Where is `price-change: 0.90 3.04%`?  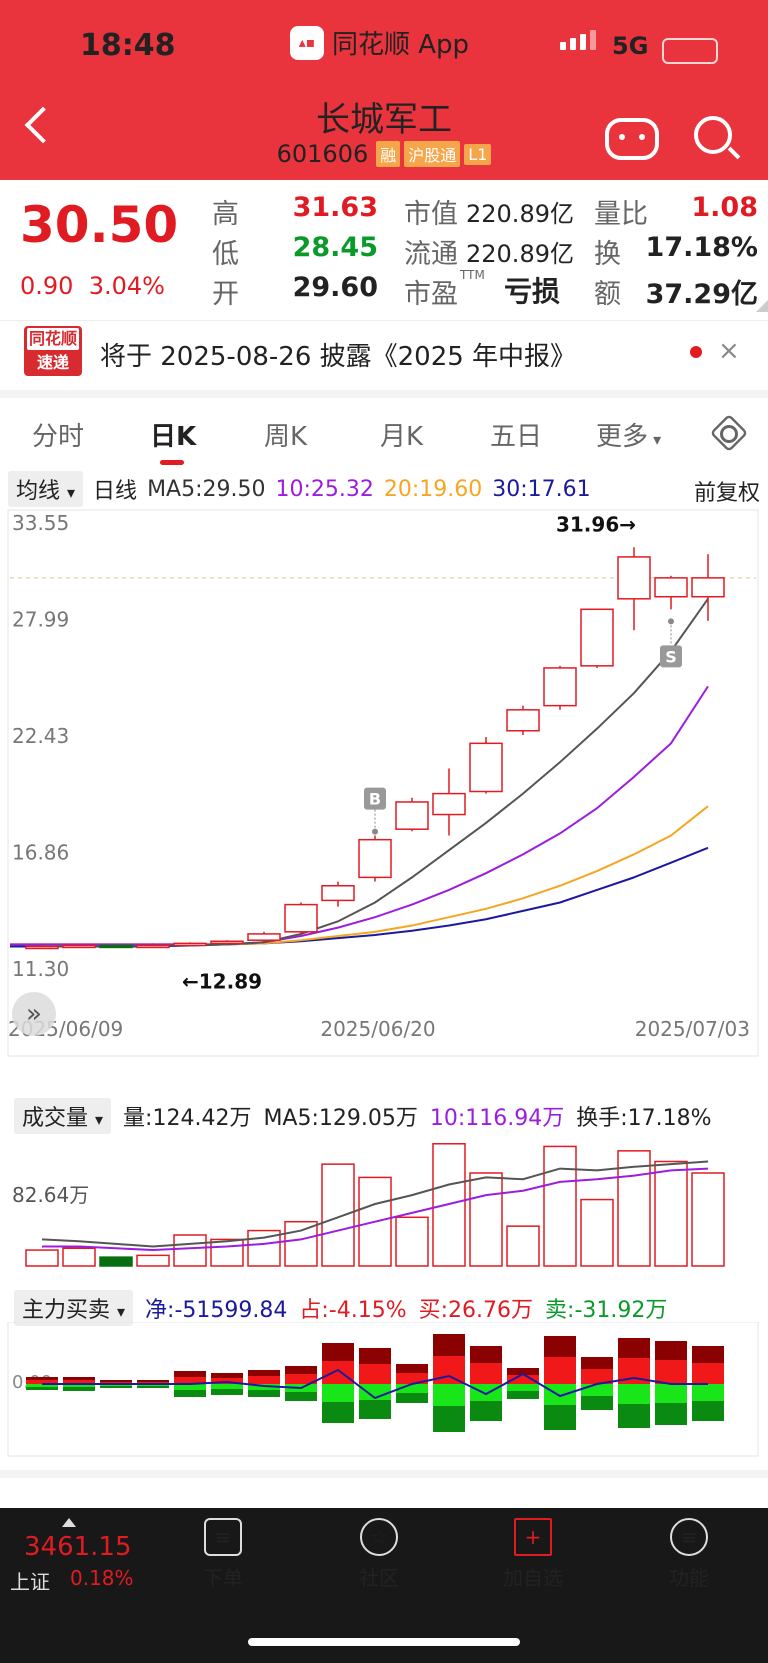 price-change: 0.90 3.04% is located at coordinates (92, 286).